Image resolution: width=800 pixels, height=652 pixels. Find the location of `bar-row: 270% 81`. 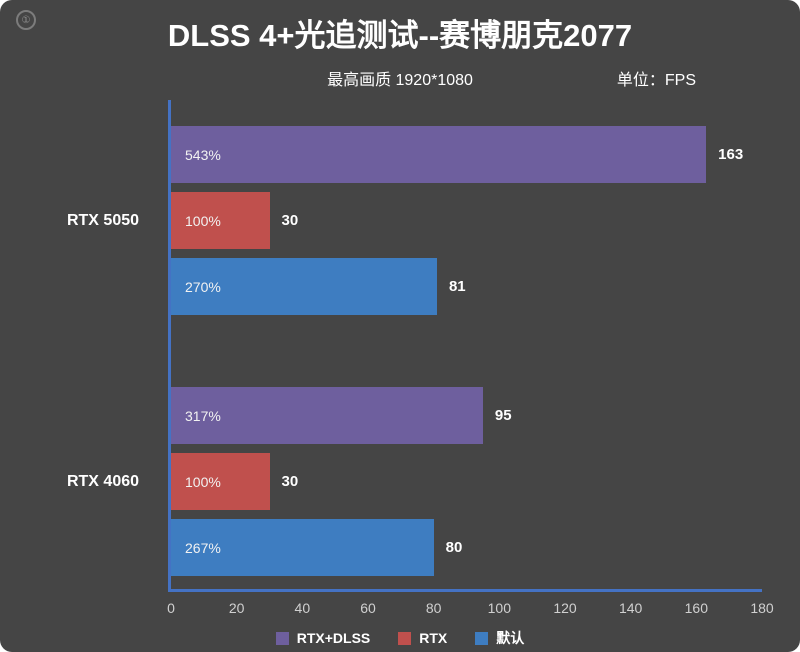

bar-row: 270% 81 is located at coordinates (466, 286).